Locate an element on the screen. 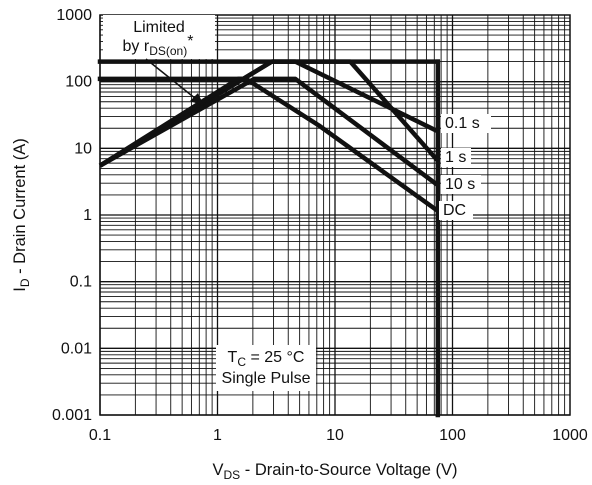 This screenshot has width=592, height=485. series-label: 10 s is located at coordinates (460, 184).